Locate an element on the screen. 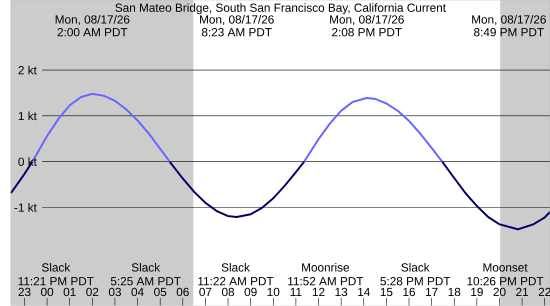 The image size is (550, 306). y-tick-label: 2 kt is located at coordinates (27, 70).